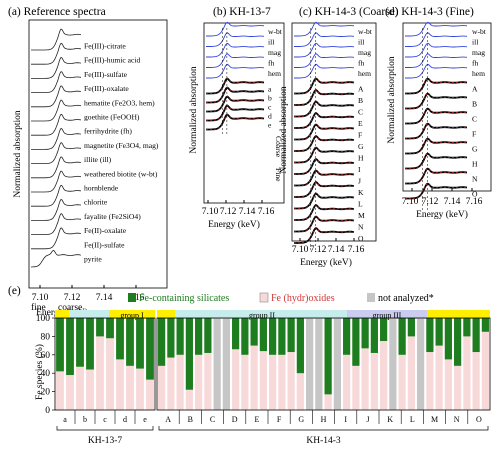 Image resolution: width=500 pixels, height=450 pixels. Describe the element at coordinates (360, 123) in the screenshot. I see `sample-label: E` at that location.